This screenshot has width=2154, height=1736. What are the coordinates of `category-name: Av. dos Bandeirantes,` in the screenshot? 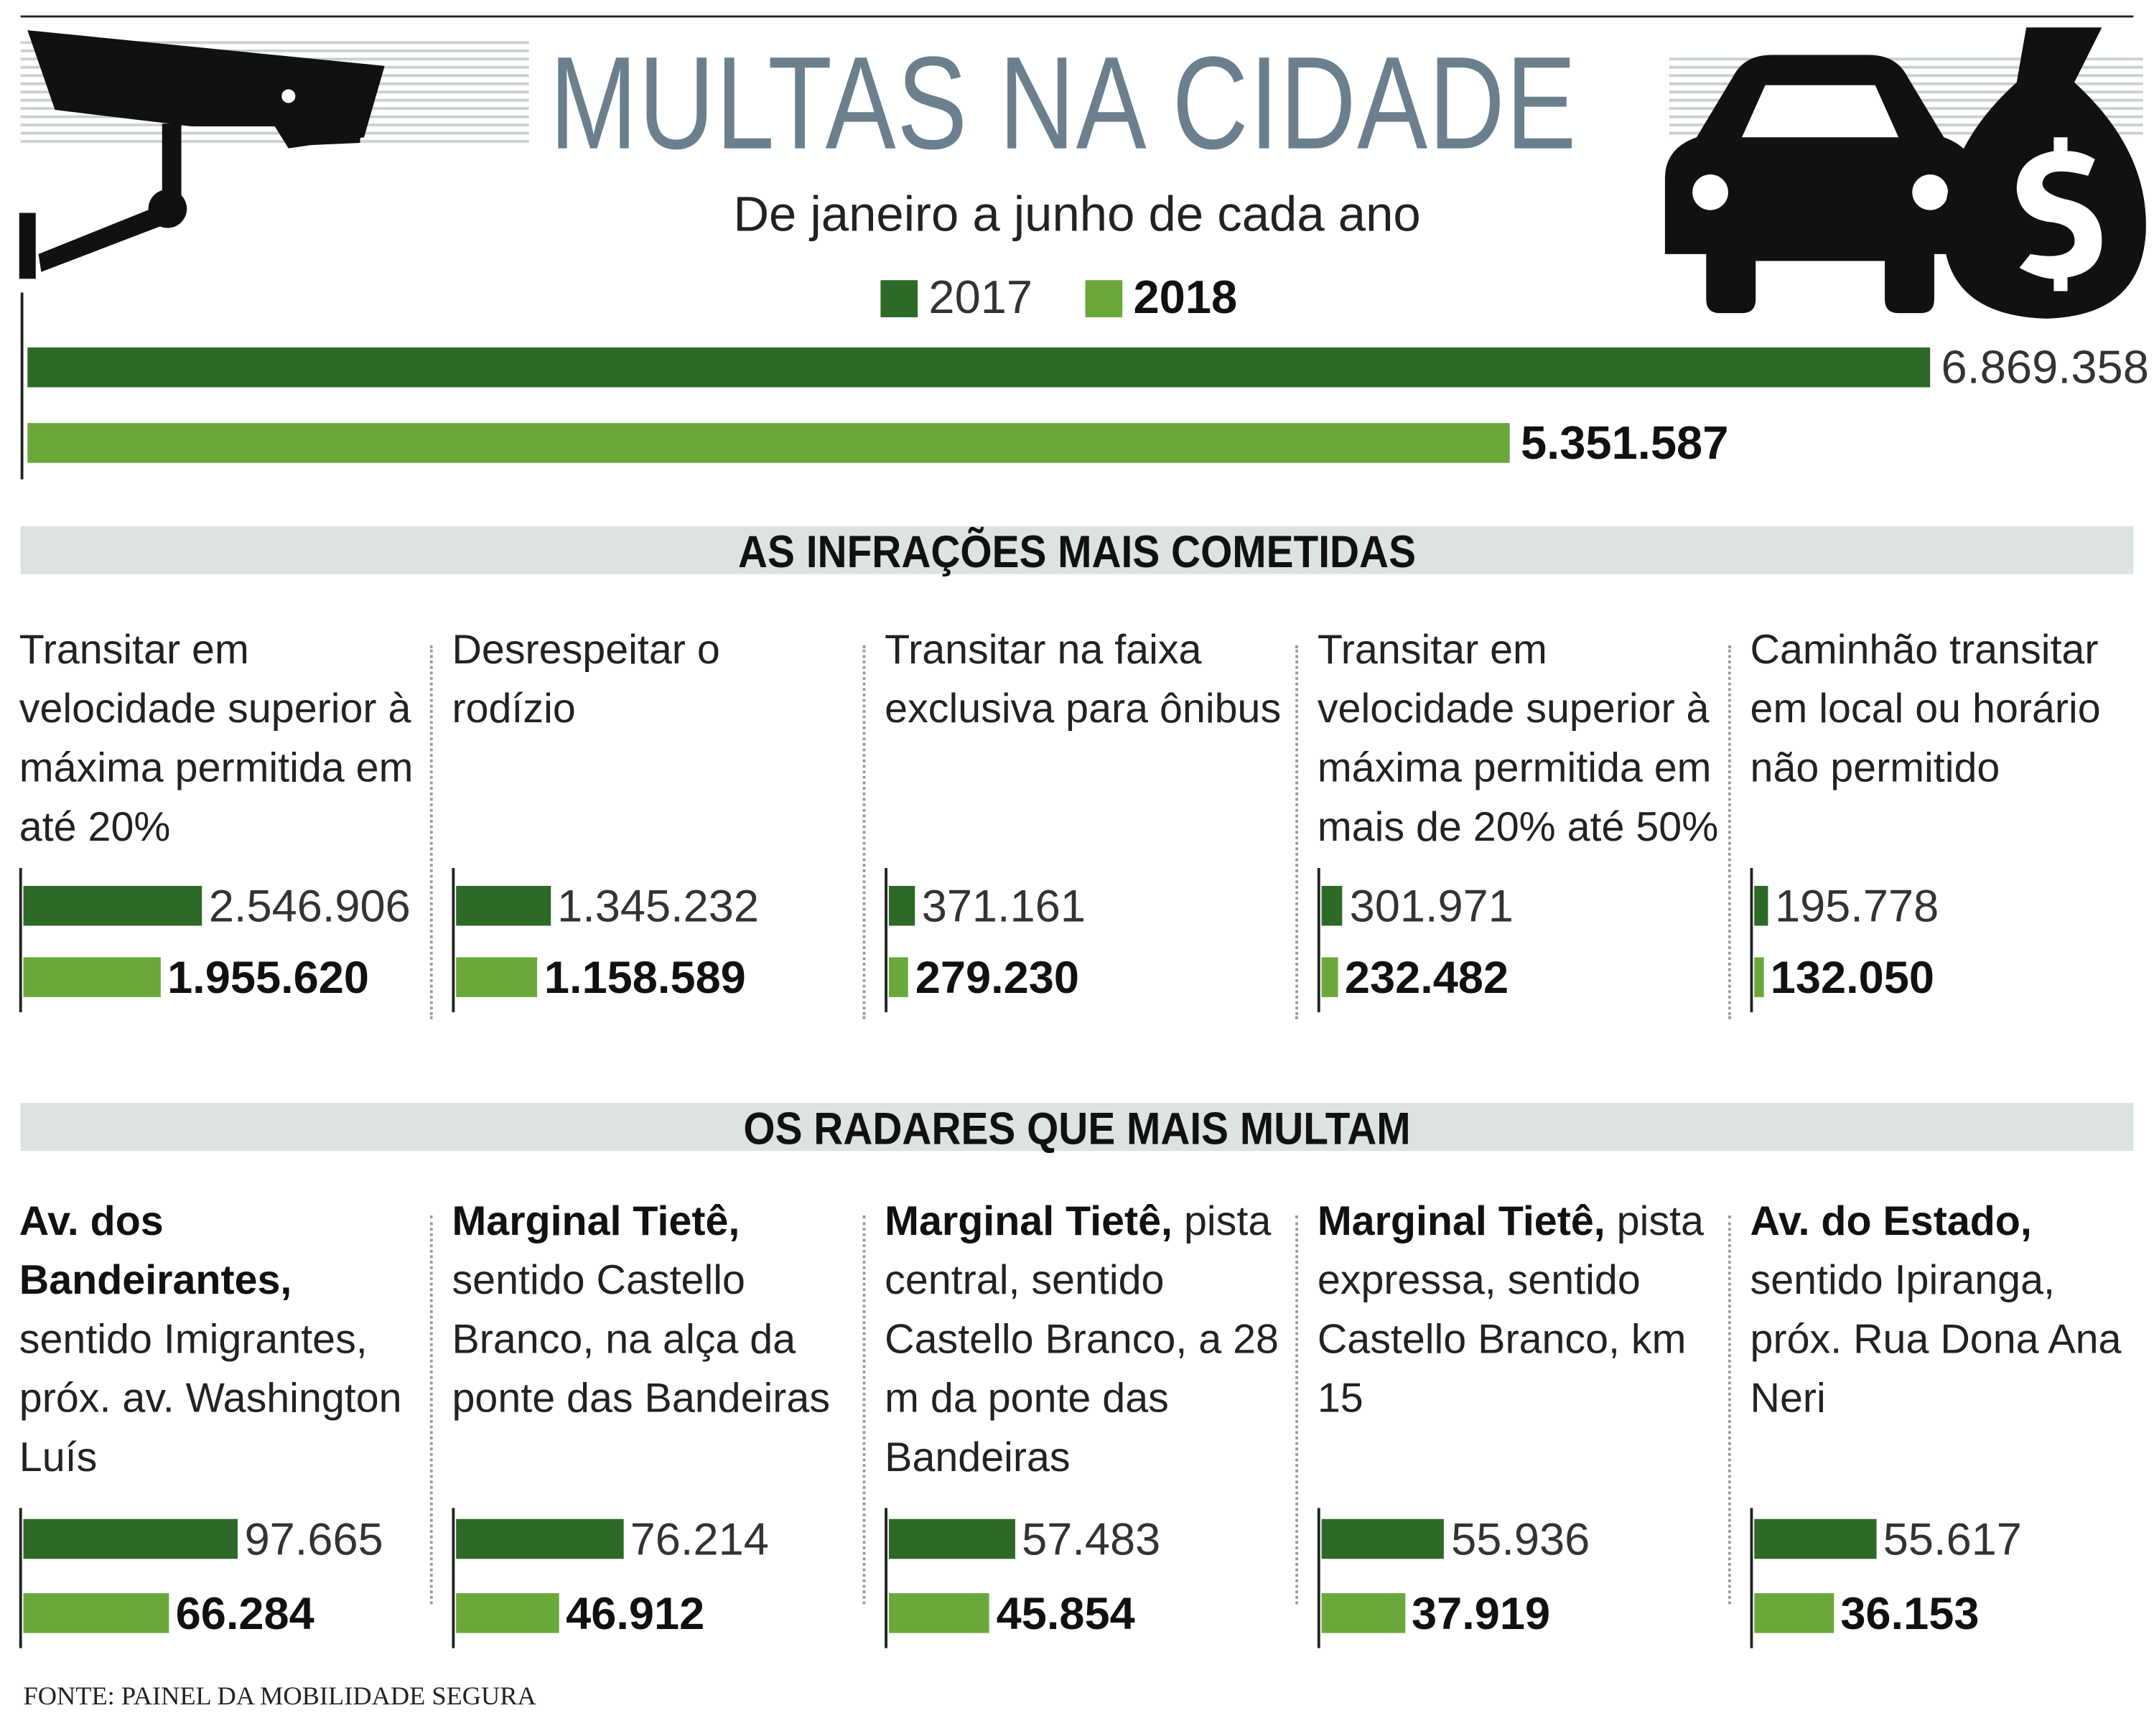 It's located at (155, 1251).